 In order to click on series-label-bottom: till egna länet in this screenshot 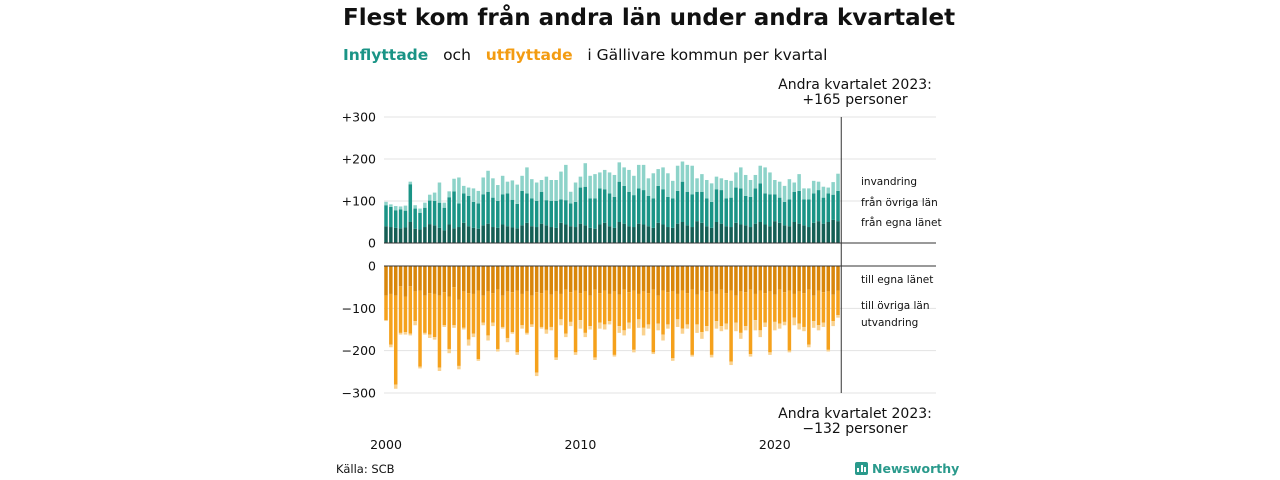, I will do `click(897, 280)`.